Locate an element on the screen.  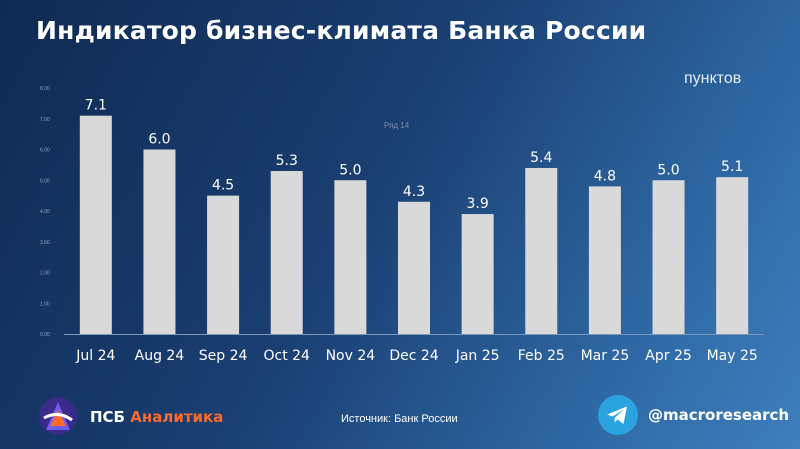
data-label: 5.3 is located at coordinates (287, 161).